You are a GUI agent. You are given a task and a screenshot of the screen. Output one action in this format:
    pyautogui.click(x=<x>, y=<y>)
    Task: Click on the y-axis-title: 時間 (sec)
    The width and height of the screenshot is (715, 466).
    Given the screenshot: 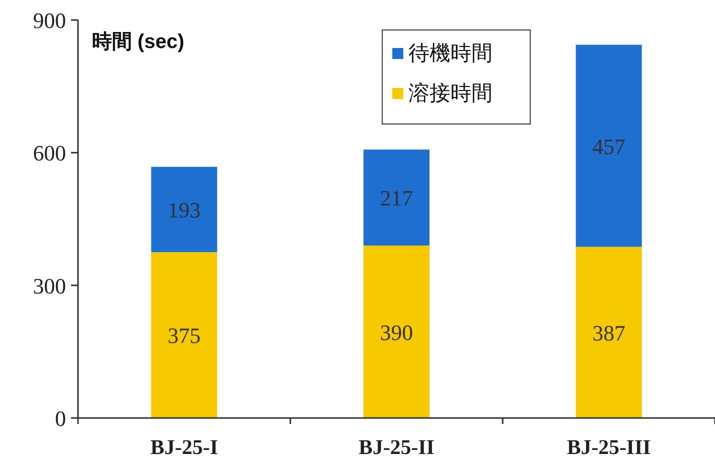 What is the action you would take?
    pyautogui.click(x=138, y=42)
    